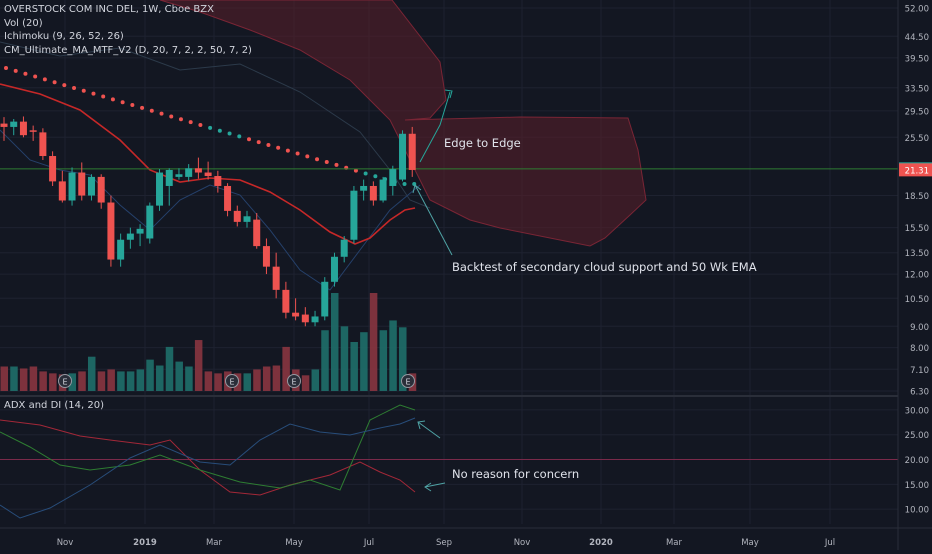 This screenshot has width=932, height=554. I want to click on price-tick-label: 13.50, so click(917, 254).